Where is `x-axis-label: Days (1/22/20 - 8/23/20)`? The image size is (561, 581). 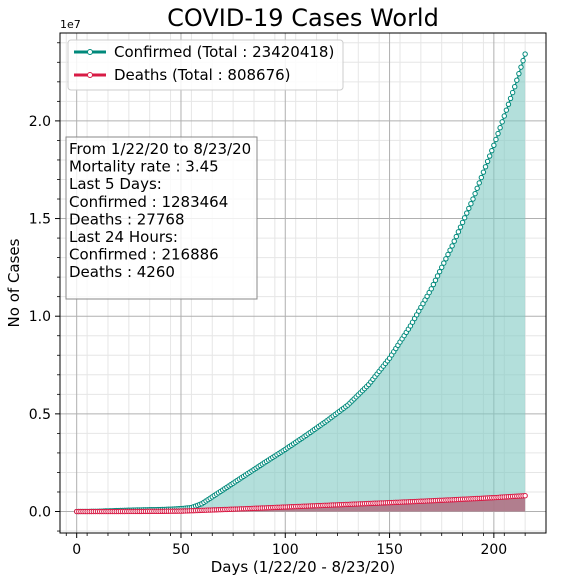
x-axis-label: Days (1/22/20 - 8/23/20) is located at coordinates (303, 567).